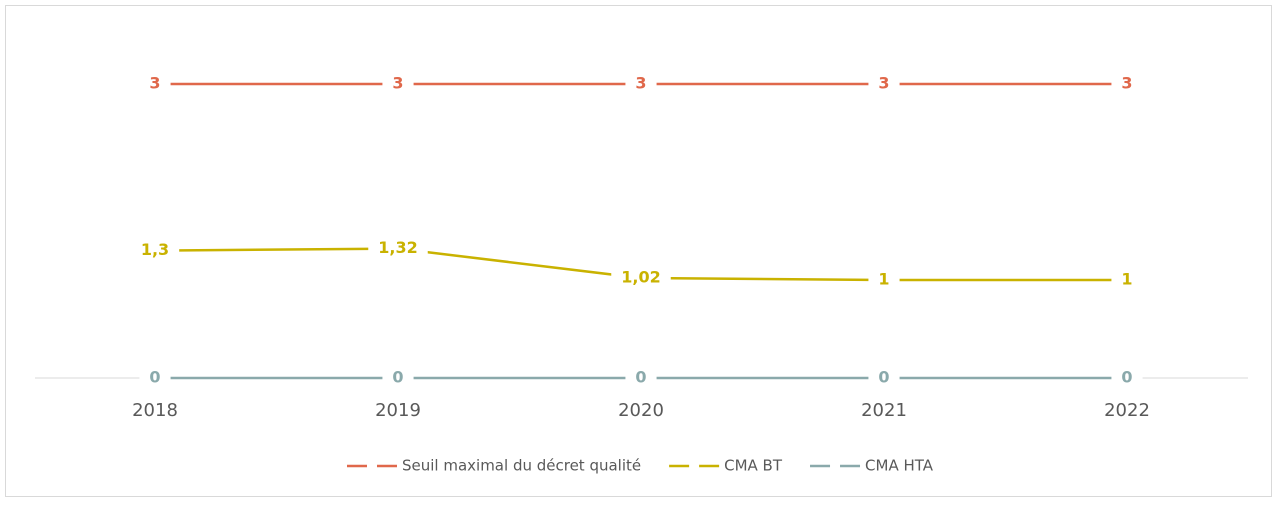 Image resolution: width=1277 pixels, height=506 pixels. Describe the element at coordinates (155, 410) in the screenshot. I see `x-tick-label: 2018` at that location.